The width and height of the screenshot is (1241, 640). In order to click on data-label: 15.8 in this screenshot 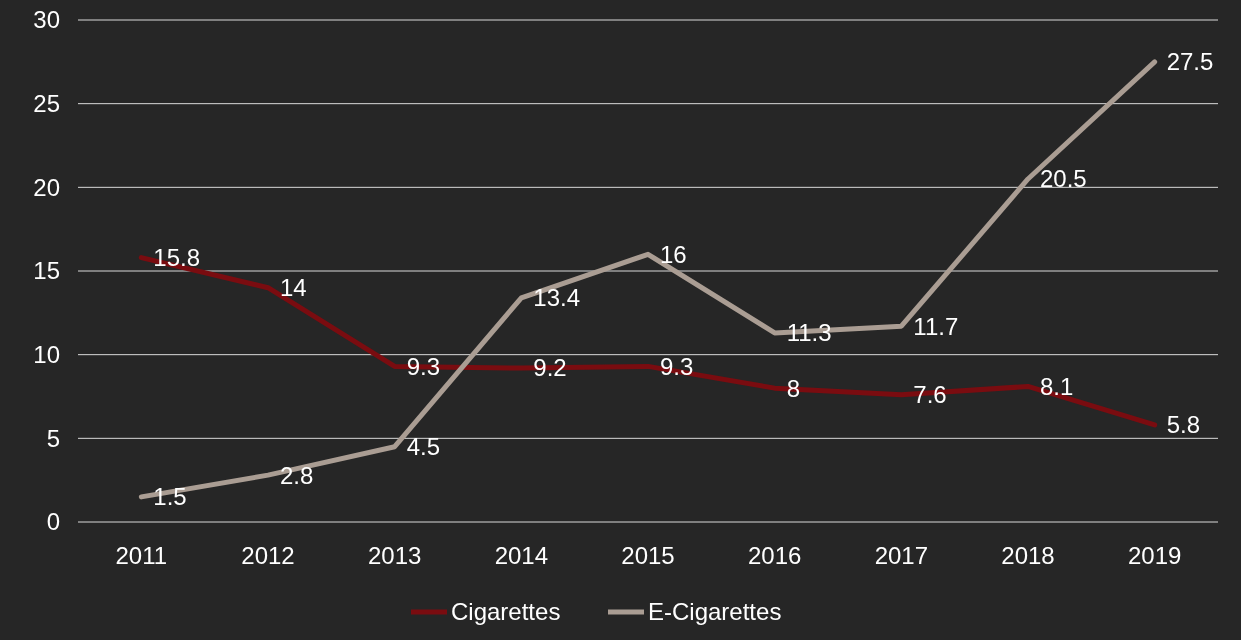, I will do `click(177, 258)`.